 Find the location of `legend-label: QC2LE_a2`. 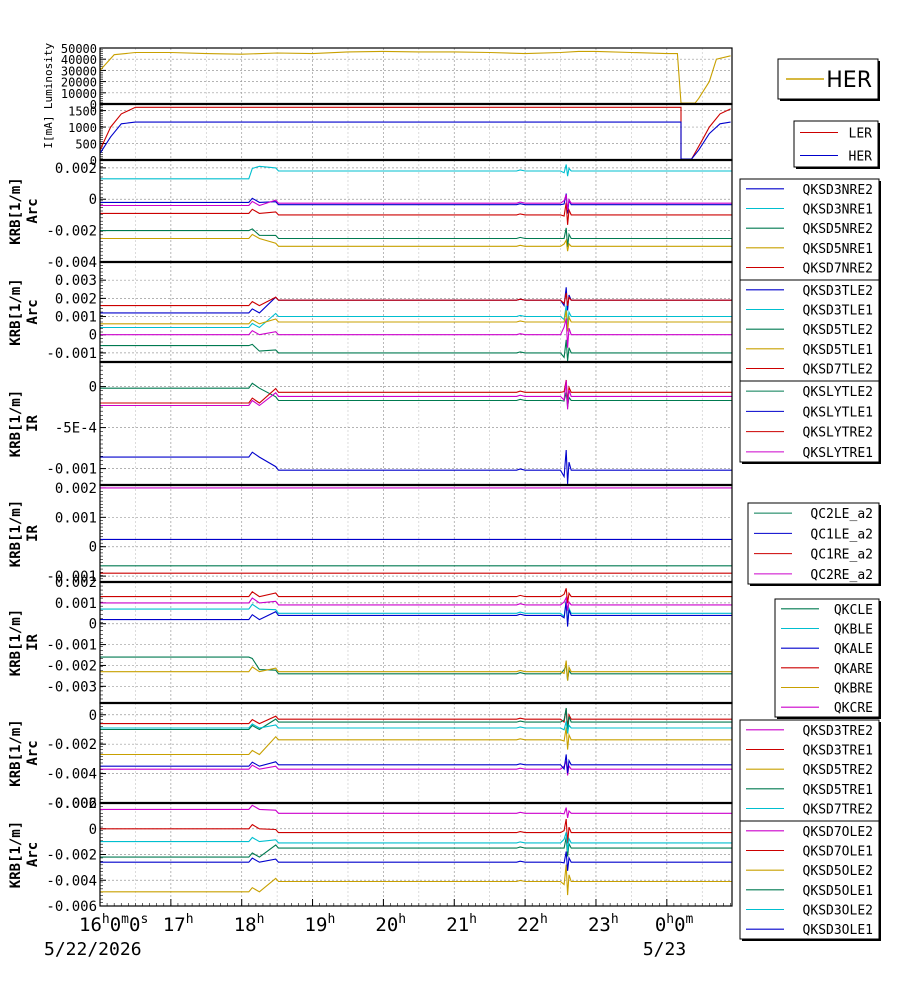

legend-label: QC2LE_a2 is located at coordinates (841, 514).